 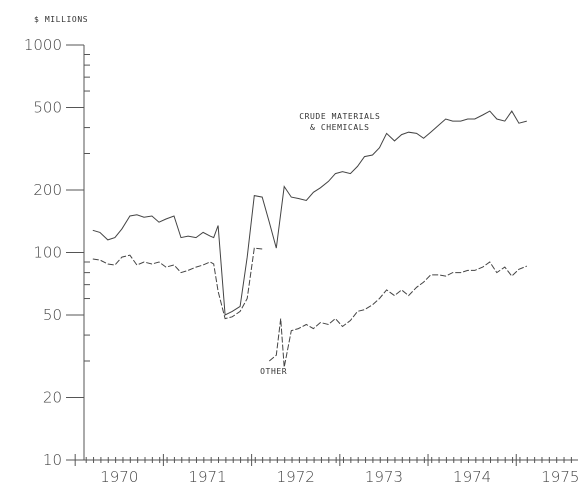 I want to click on y-tick-label: 10, so click(x=52, y=460).